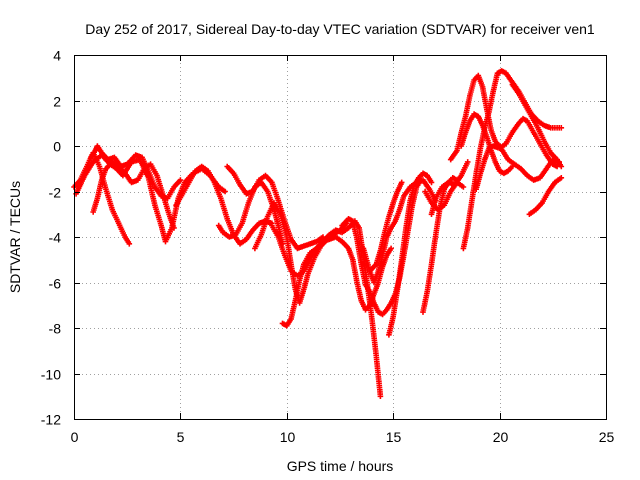 Image resolution: width=640 pixels, height=480 pixels. I want to click on y-tick-label: -2, so click(55, 193).